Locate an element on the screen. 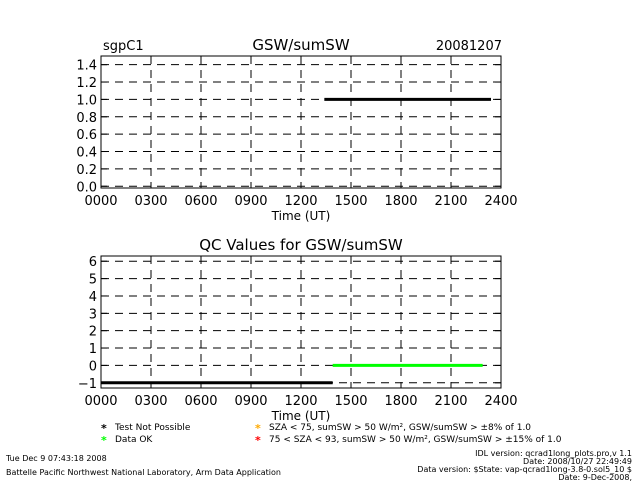  chart2-ytick-label: 1 is located at coordinates (93, 349).